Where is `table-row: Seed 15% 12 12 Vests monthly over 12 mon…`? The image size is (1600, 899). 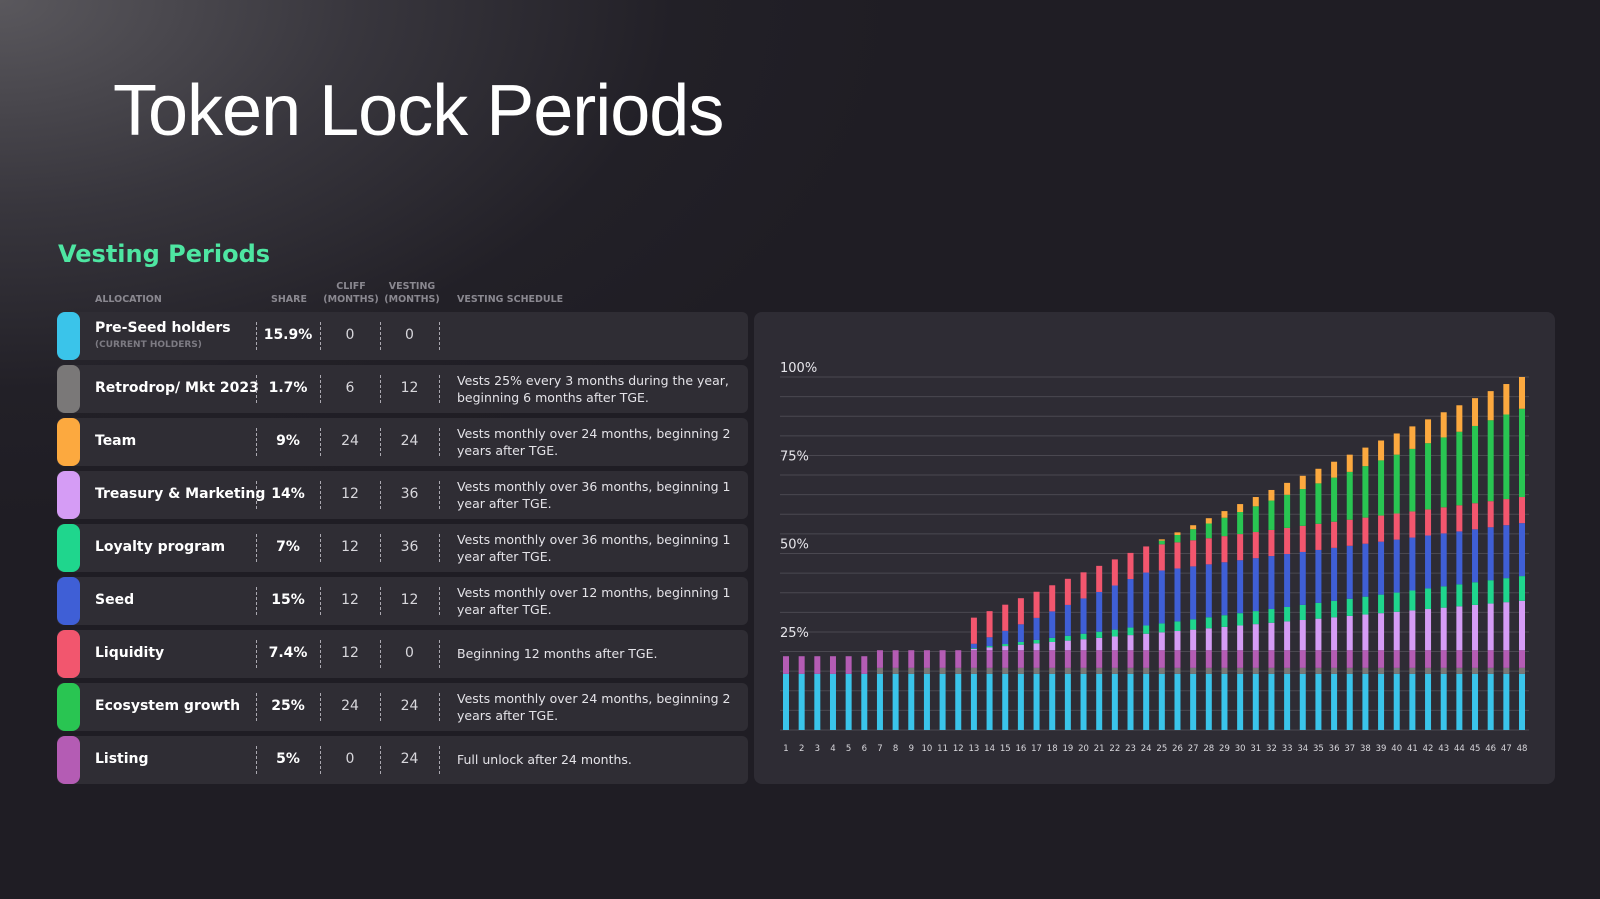 table-row: Seed 15% 12 12 Vests monthly over 12 mon… is located at coordinates (402, 601).